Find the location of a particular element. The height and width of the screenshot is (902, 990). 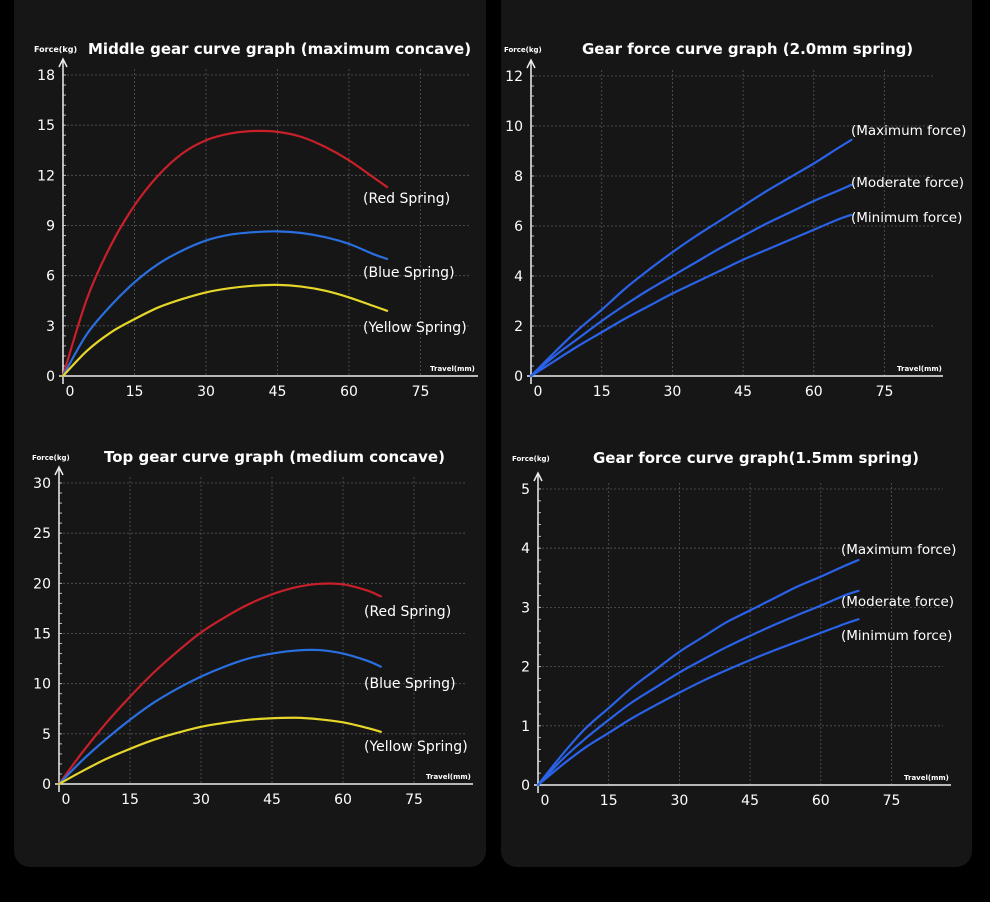

y-tick-label: 8 is located at coordinates (518, 177).